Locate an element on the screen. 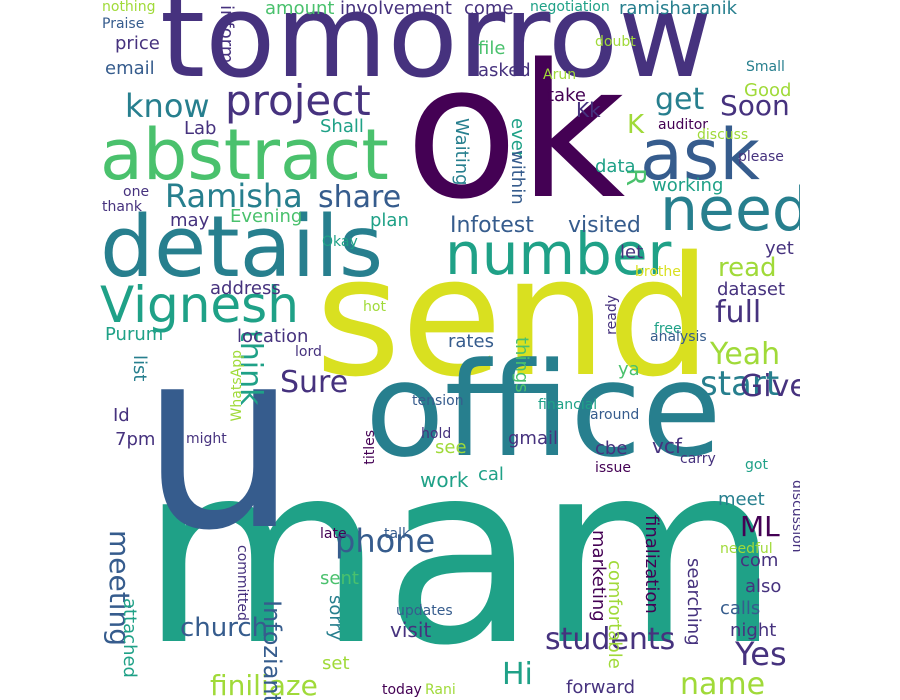  cloud-word: searching is located at coordinates (693, 602).